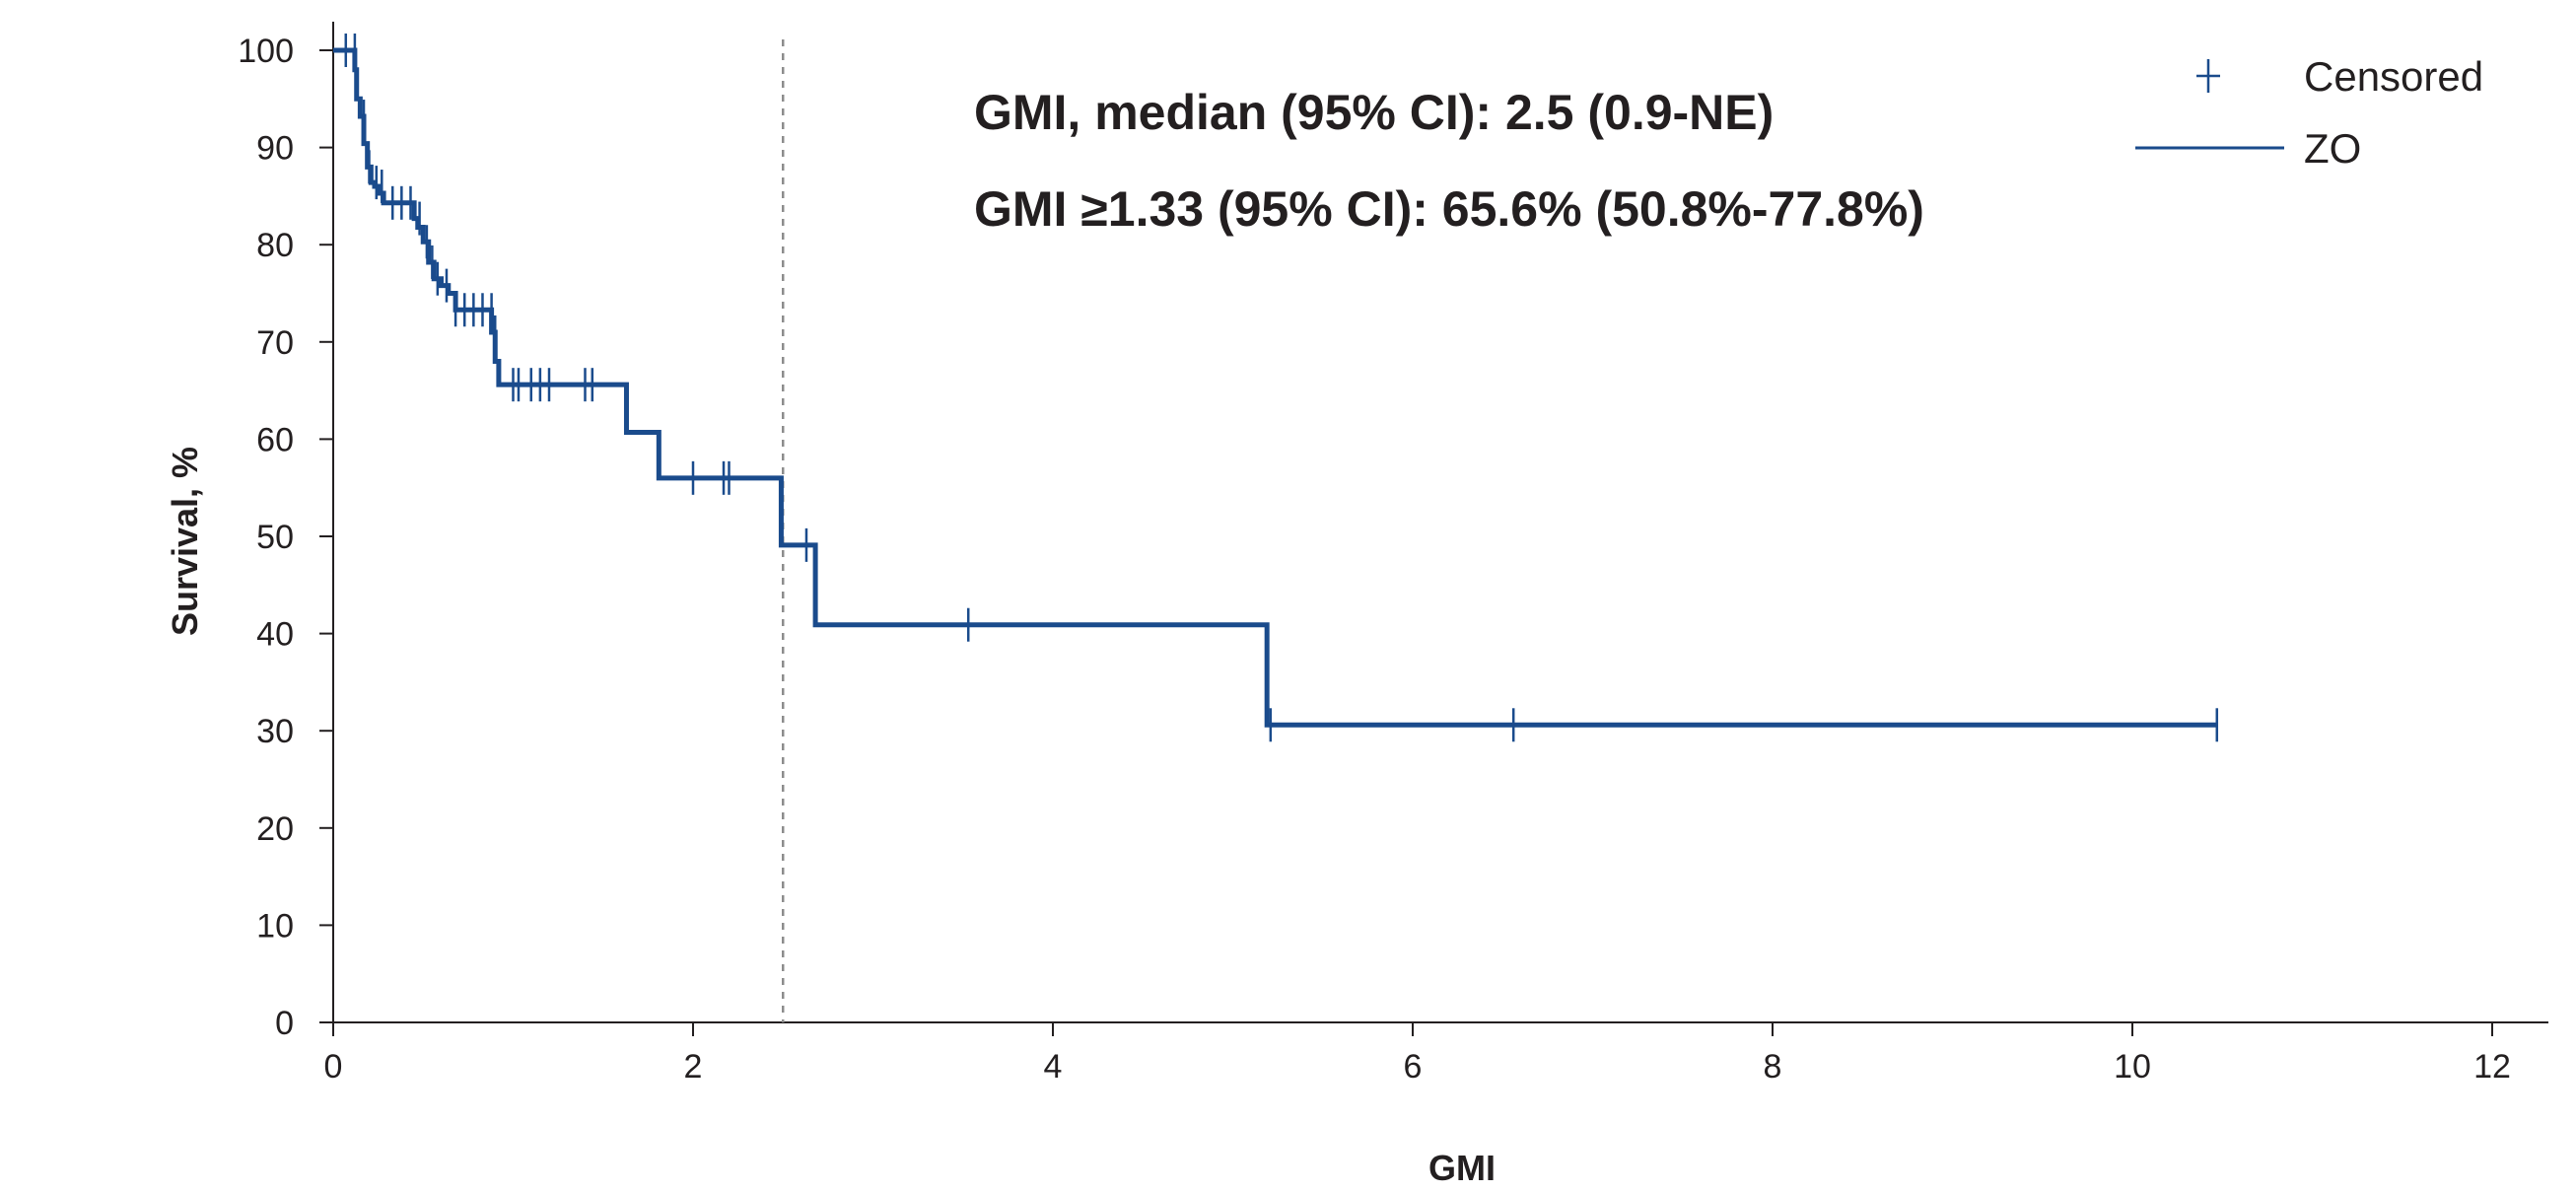  Describe the element at coordinates (1053, 1067) in the screenshot. I see `x-tick-label: 4` at that location.